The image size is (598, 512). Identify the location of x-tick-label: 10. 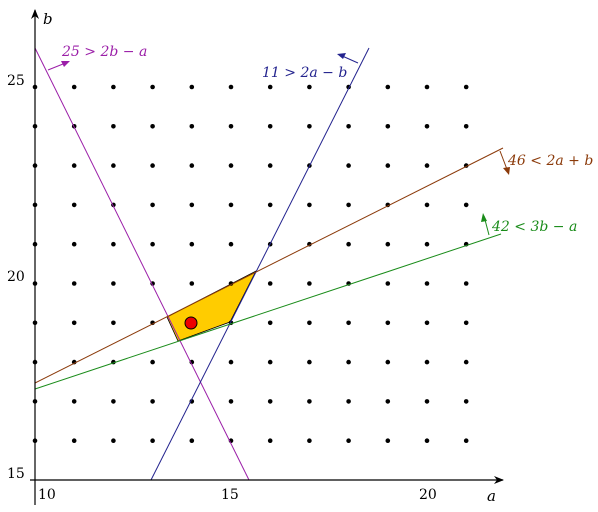
(47, 495).